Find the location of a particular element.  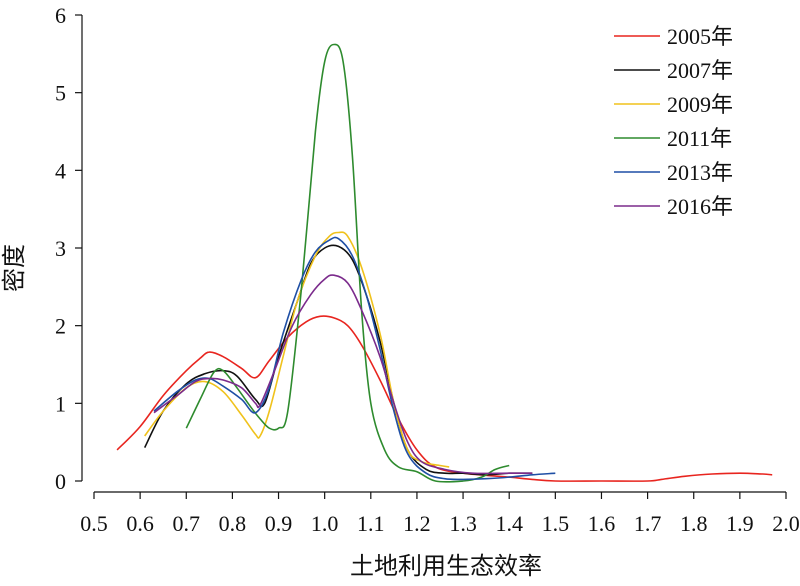

x-tick-label: 1.0 is located at coordinates (325, 523).